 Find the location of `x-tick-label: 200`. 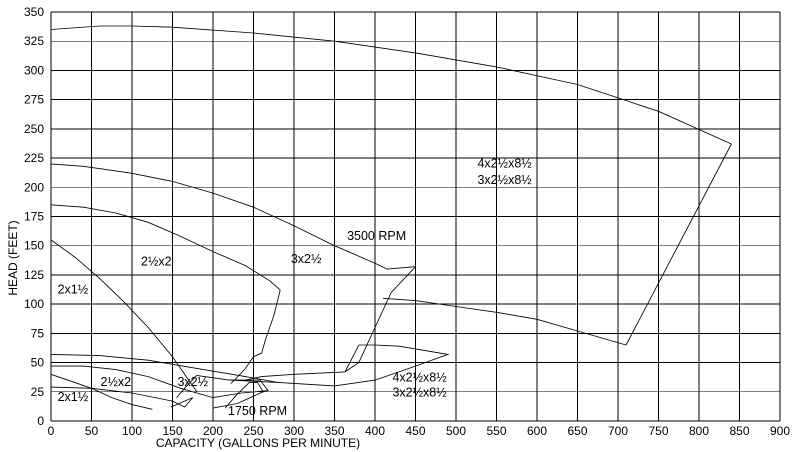

x-tick-label: 200 is located at coordinates (213, 431).